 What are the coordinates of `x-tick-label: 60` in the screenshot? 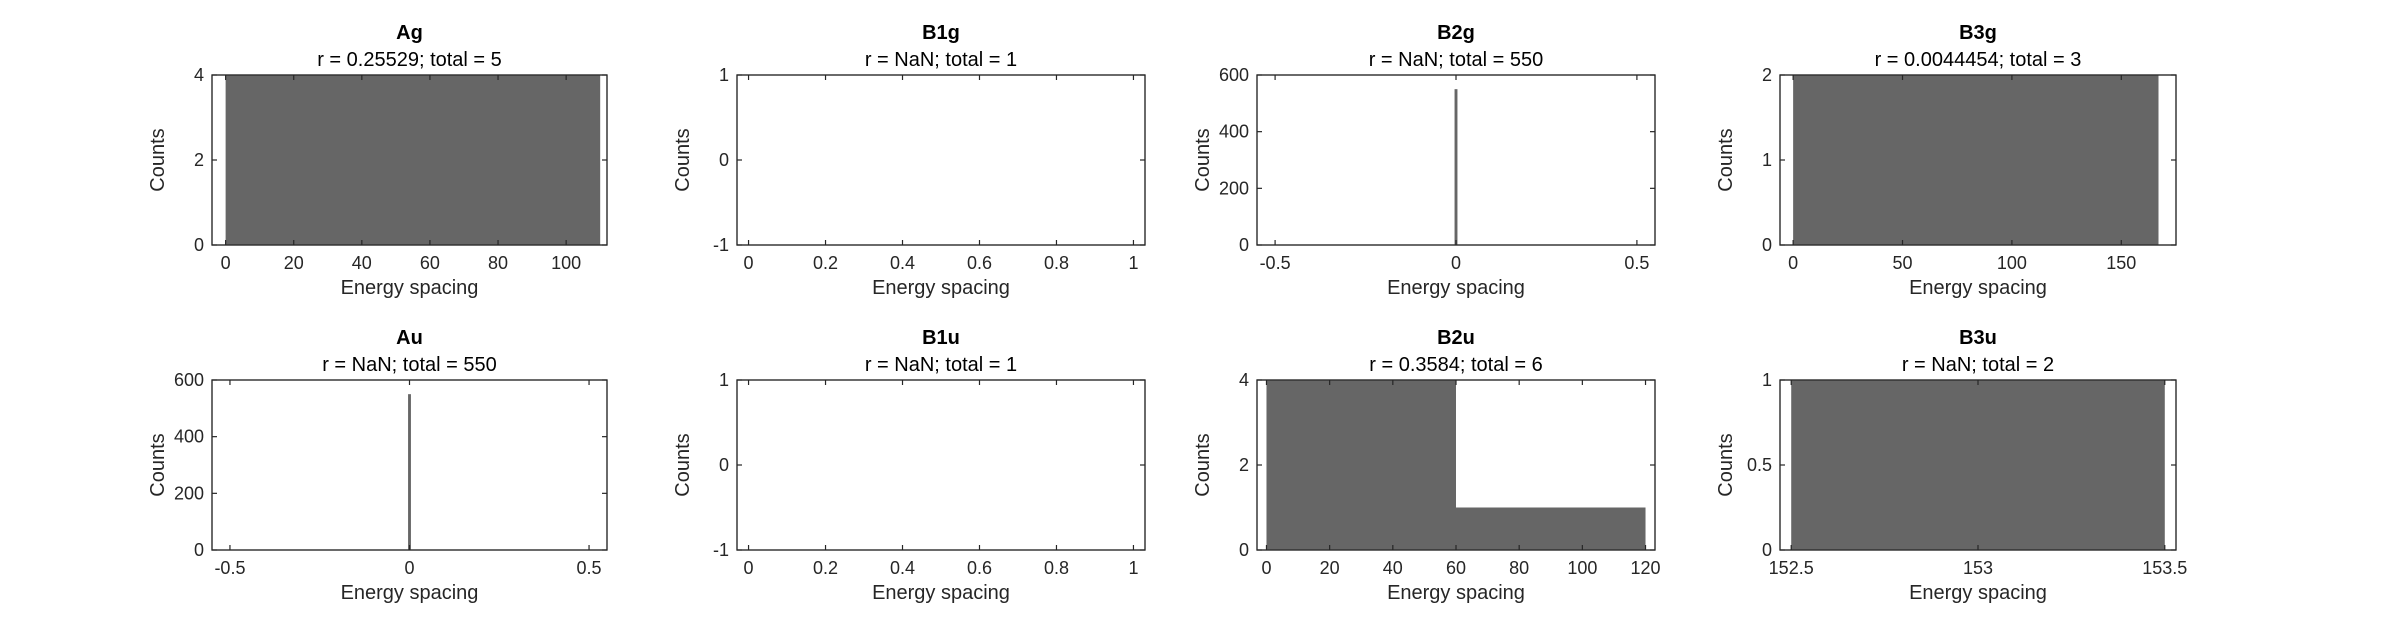 It's located at (430, 263).